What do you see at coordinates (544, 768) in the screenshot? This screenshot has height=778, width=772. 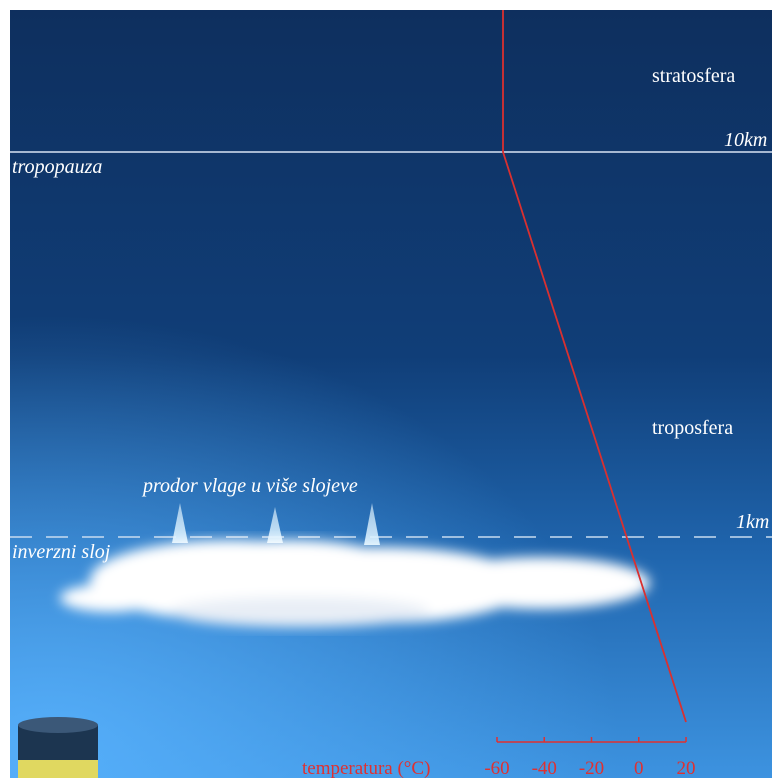 I see `tick-label: -40` at bounding box center [544, 768].